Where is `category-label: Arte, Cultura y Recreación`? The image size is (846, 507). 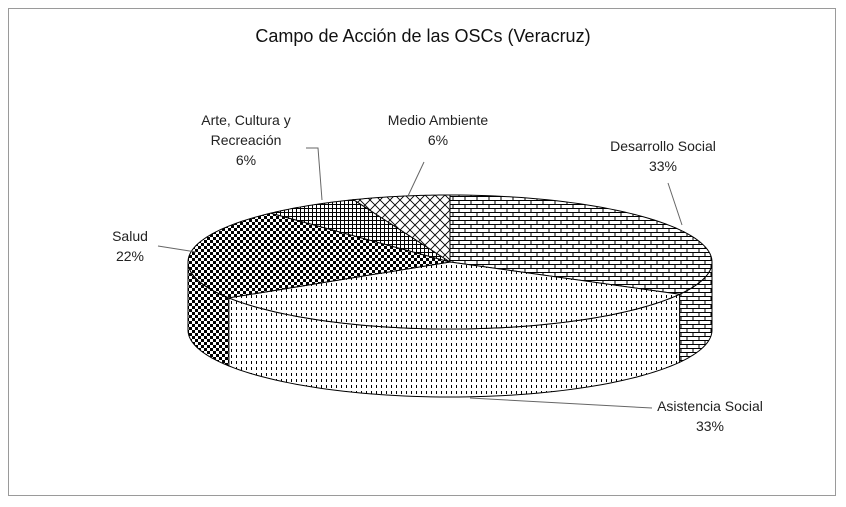
category-label: Arte, Cultura y Recreación is located at coordinates (246, 130).